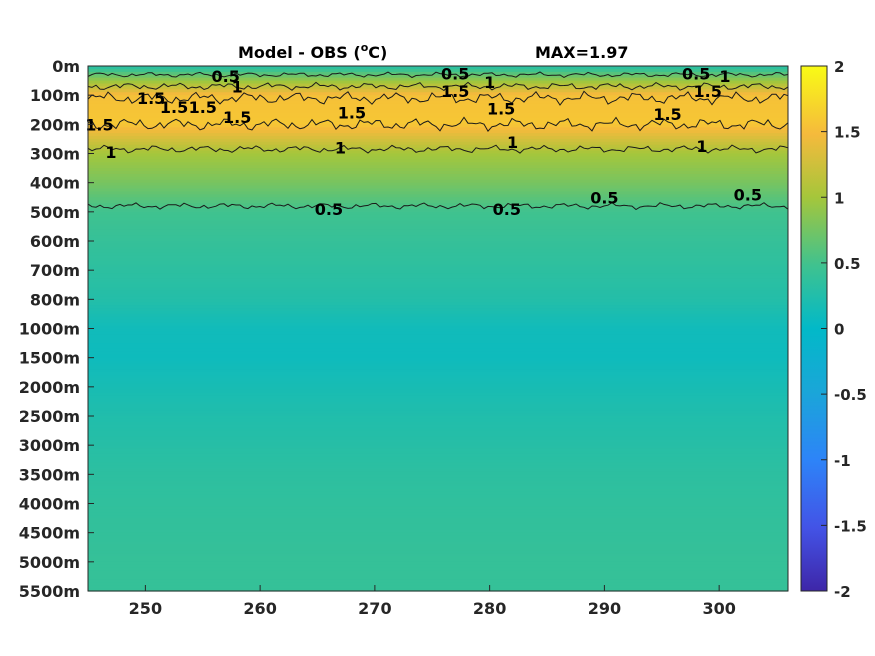  I want to click on y-tick-label: 800m, so click(55, 299).